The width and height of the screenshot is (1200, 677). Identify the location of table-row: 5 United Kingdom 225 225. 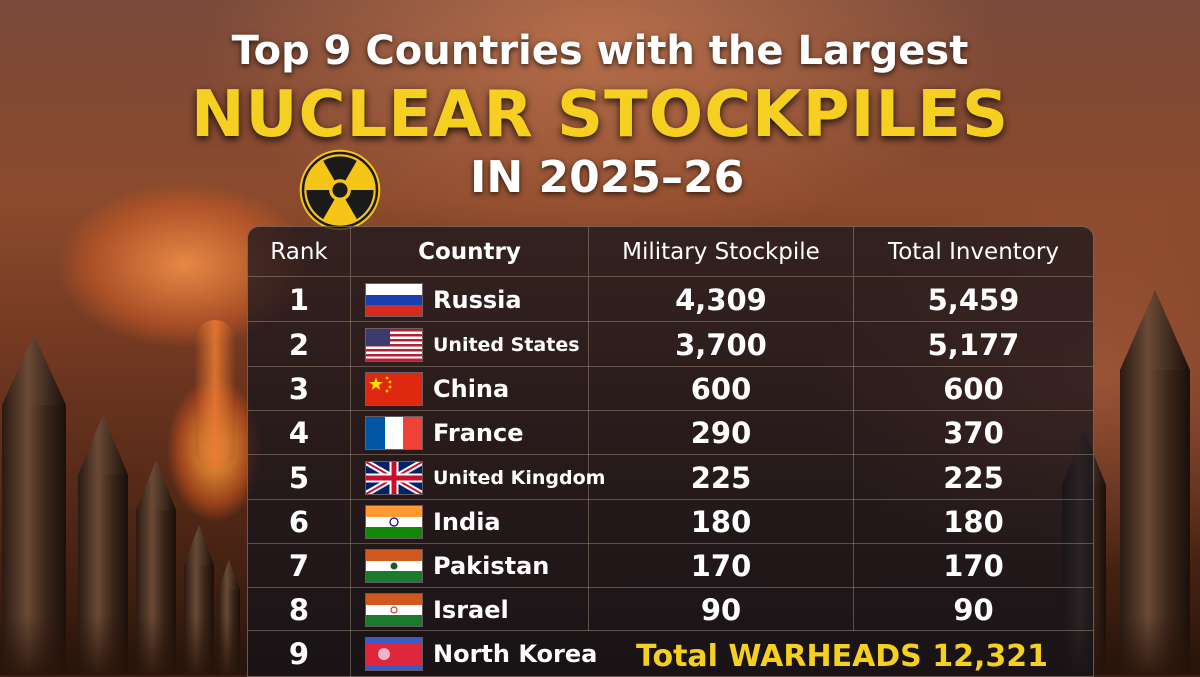
(670, 477).